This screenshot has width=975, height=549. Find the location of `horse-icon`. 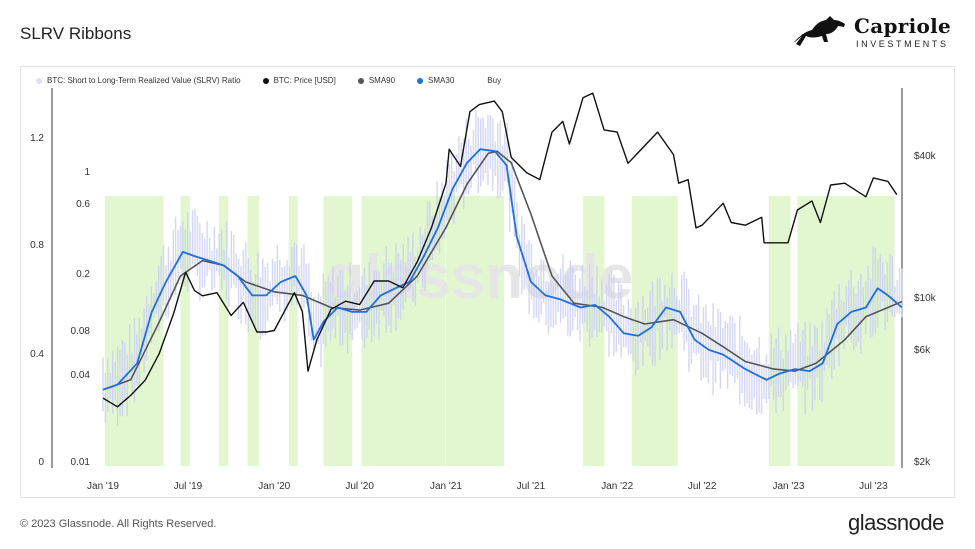

horse-icon is located at coordinates (819, 31).